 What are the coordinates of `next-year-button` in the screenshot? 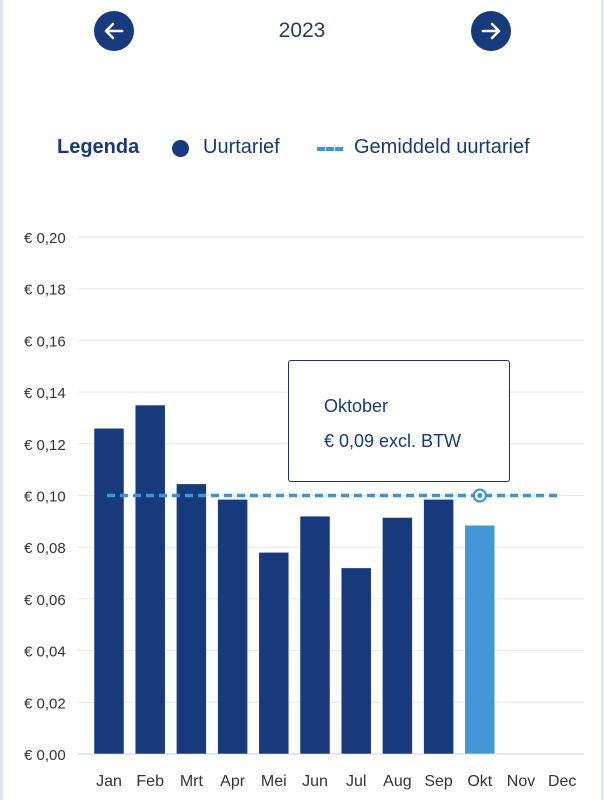 It's located at (491, 31).